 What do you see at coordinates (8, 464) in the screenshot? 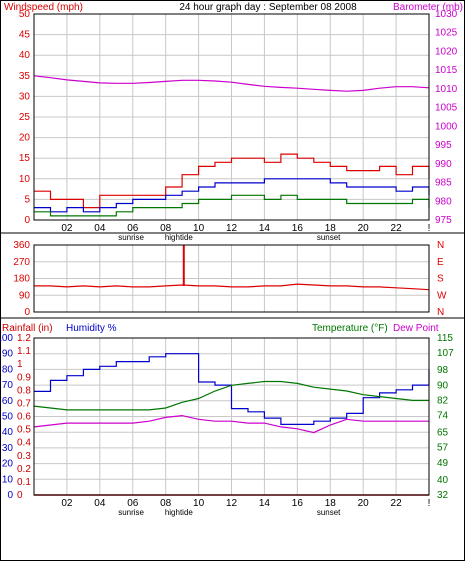
I see `humidity-tick-label: 20` at bounding box center [8, 464].